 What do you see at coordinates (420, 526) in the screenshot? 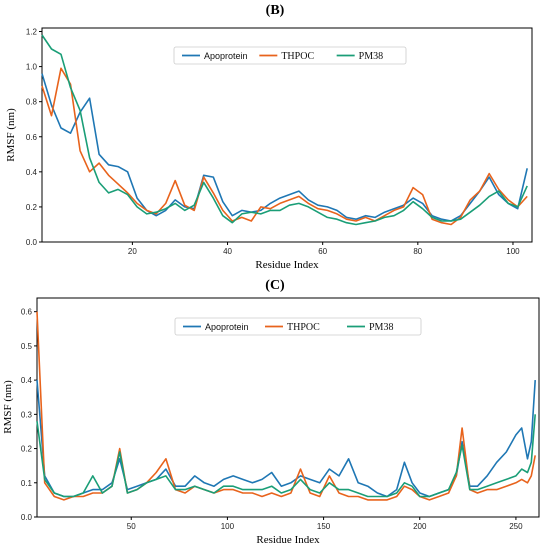
I see `x-tick-label: 200` at bounding box center [420, 526].